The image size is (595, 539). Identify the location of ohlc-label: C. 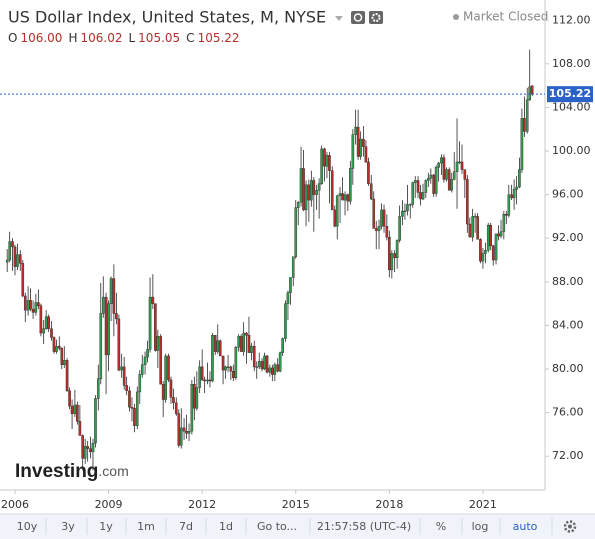
(190, 38).